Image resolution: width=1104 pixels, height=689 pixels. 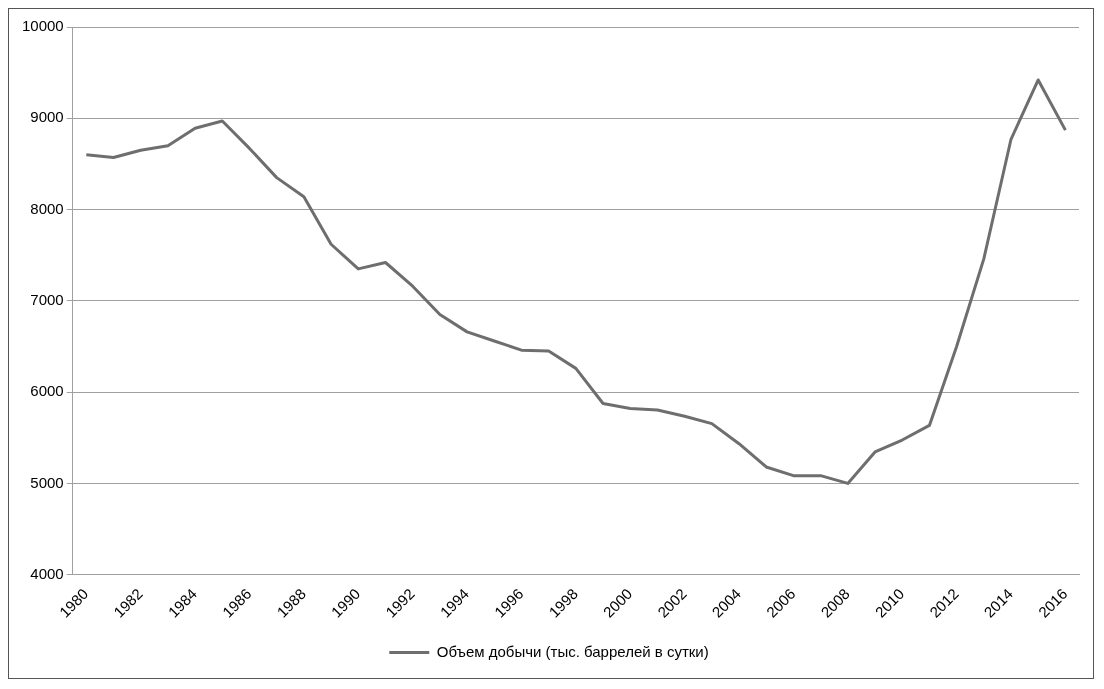 I want to click on y-tick-label: 7000, so click(x=47, y=299).